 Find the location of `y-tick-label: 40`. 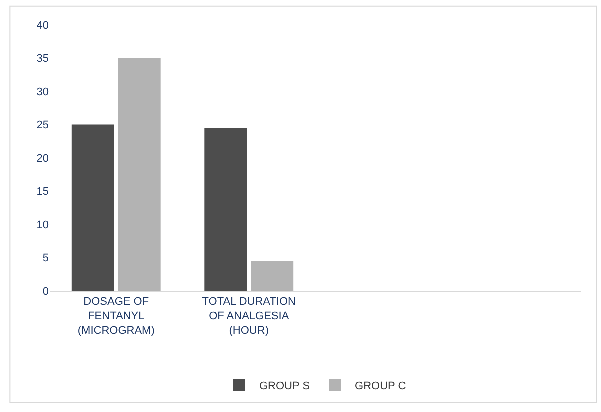

y-tick-label: 40 is located at coordinates (42, 26).